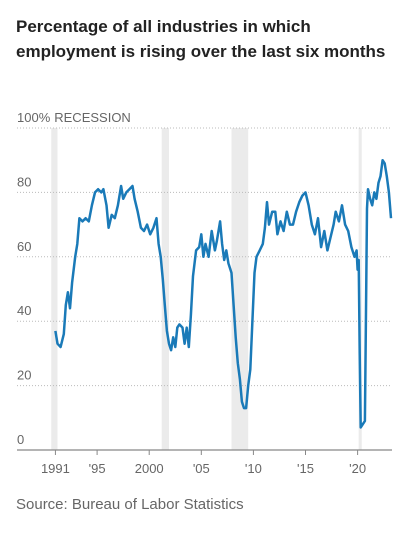 The image size is (406, 540). Describe the element at coordinates (55, 468) in the screenshot. I see `x-tick-label: 1991` at that location.